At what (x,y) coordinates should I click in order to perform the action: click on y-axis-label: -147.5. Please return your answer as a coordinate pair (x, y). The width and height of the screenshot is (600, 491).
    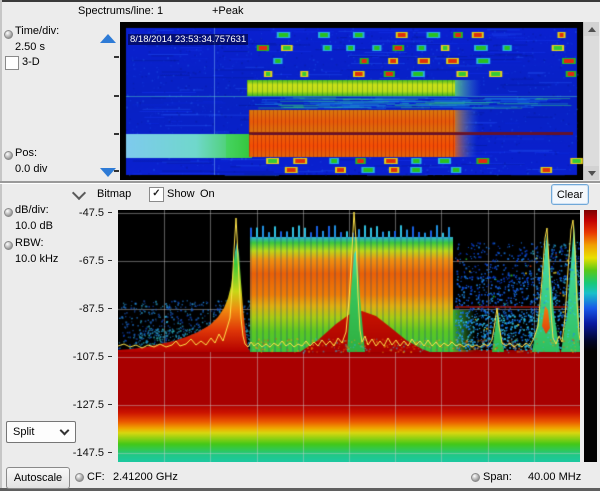
    Looking at the image, I should click on (88, 453).